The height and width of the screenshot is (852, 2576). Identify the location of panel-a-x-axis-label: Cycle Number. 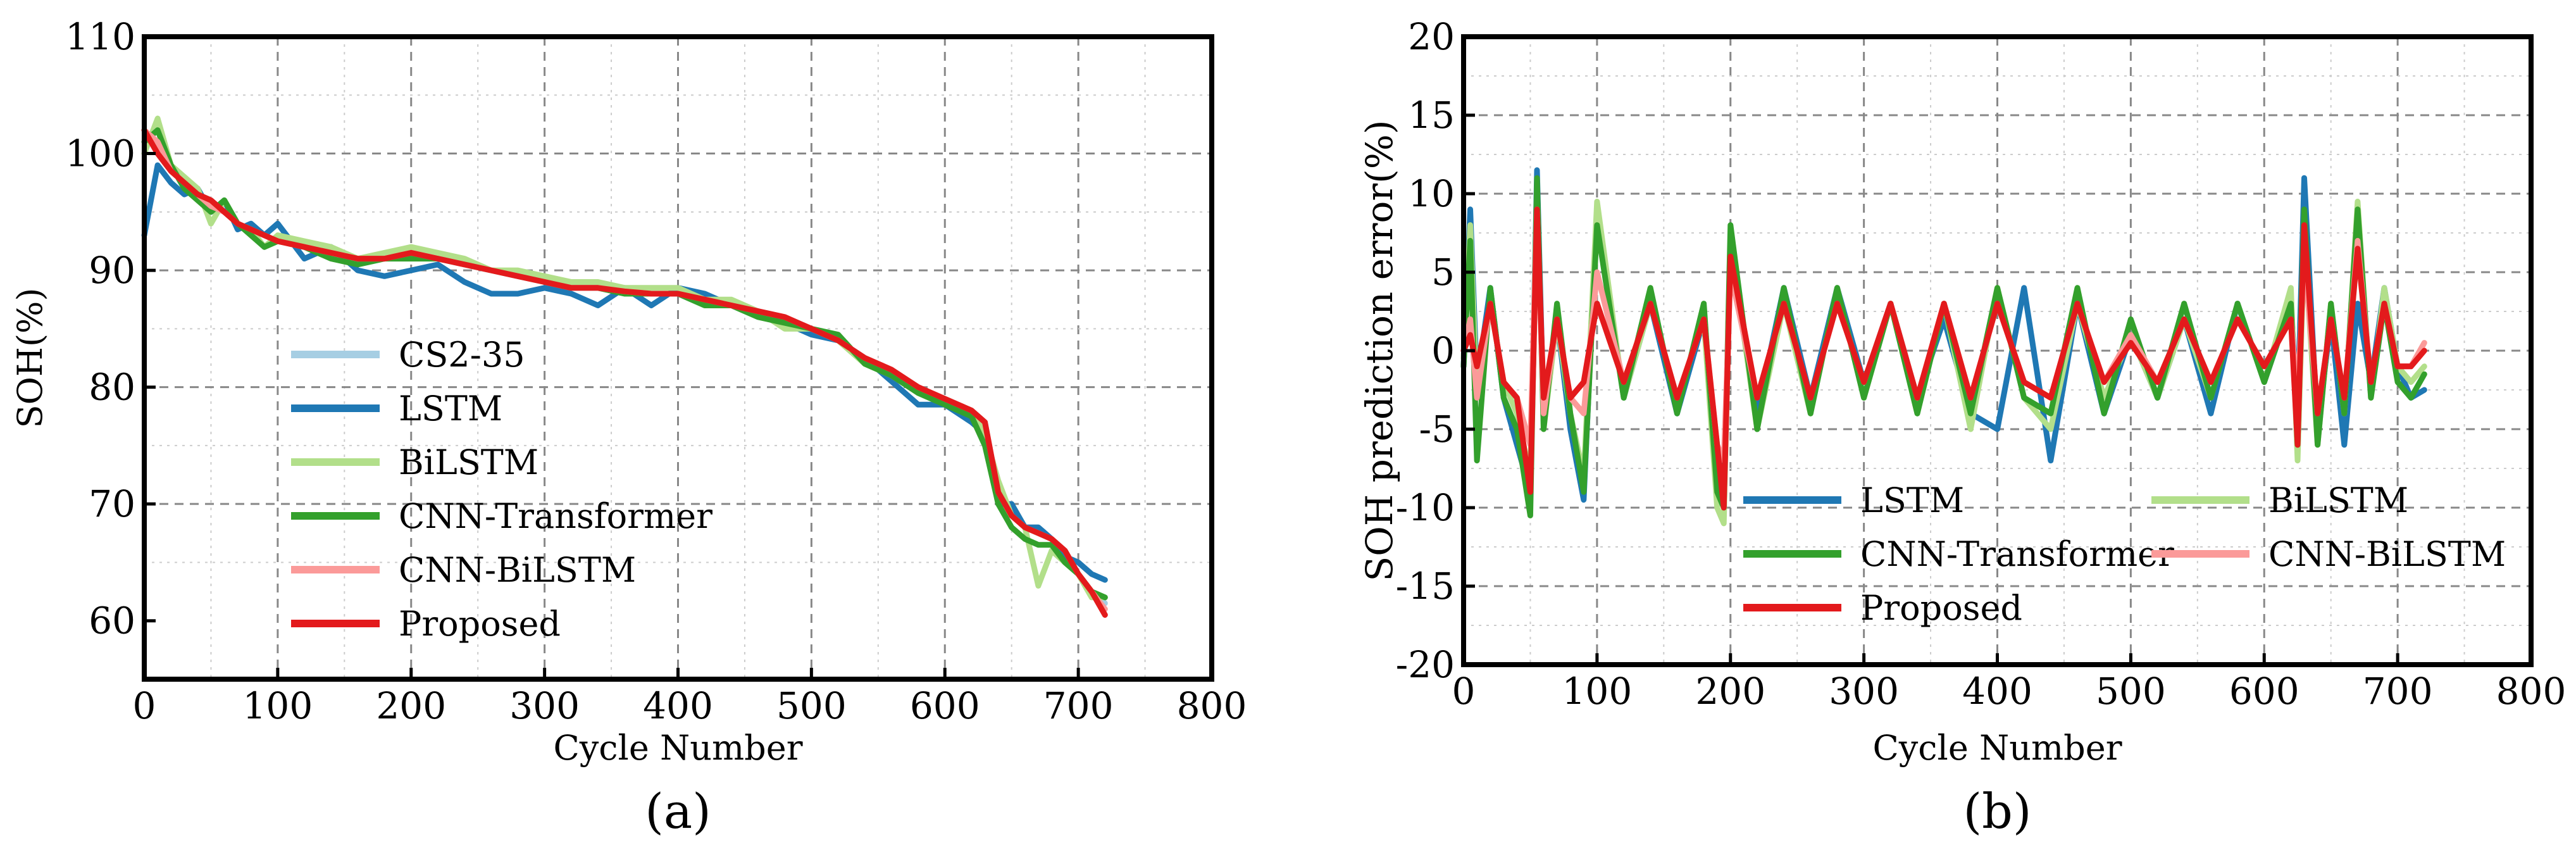
(677, 748).